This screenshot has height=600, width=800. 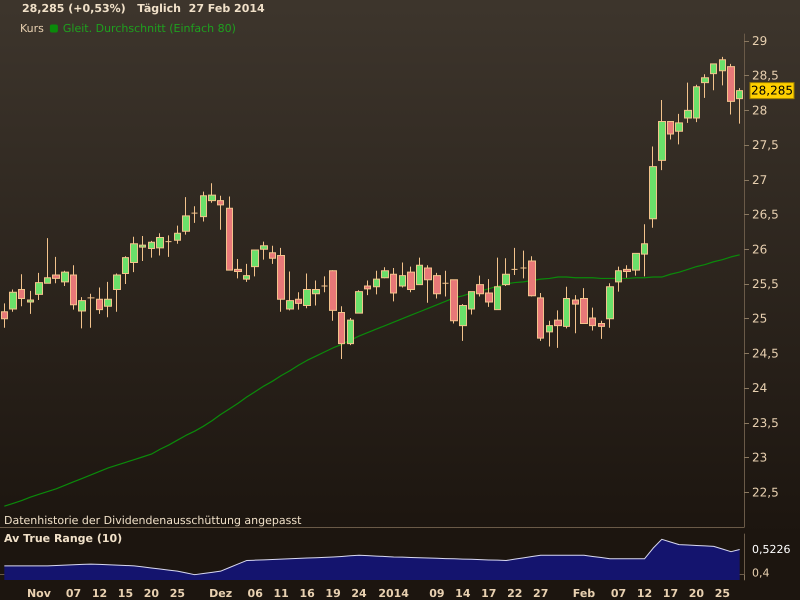 What do you see at coordinates (760, 457) in the screenshot?
I see `y-tick-label: 23` at bounding box center [760, 457].